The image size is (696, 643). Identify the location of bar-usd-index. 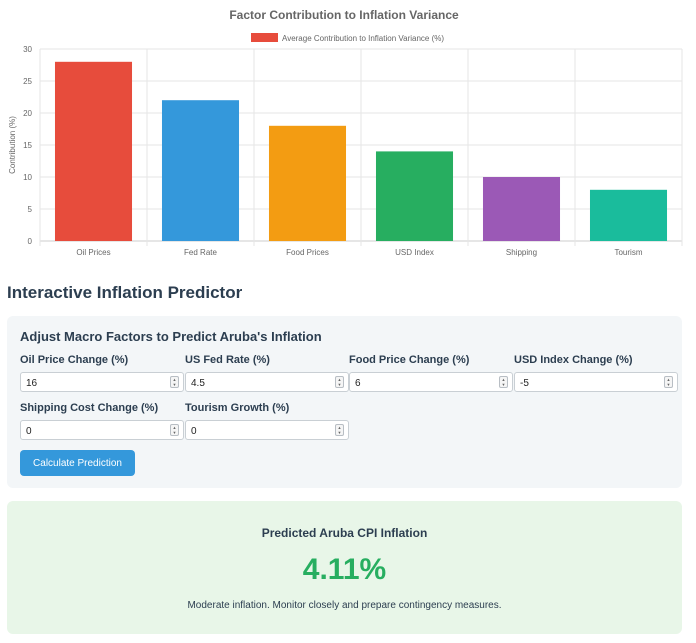
(414, 196).